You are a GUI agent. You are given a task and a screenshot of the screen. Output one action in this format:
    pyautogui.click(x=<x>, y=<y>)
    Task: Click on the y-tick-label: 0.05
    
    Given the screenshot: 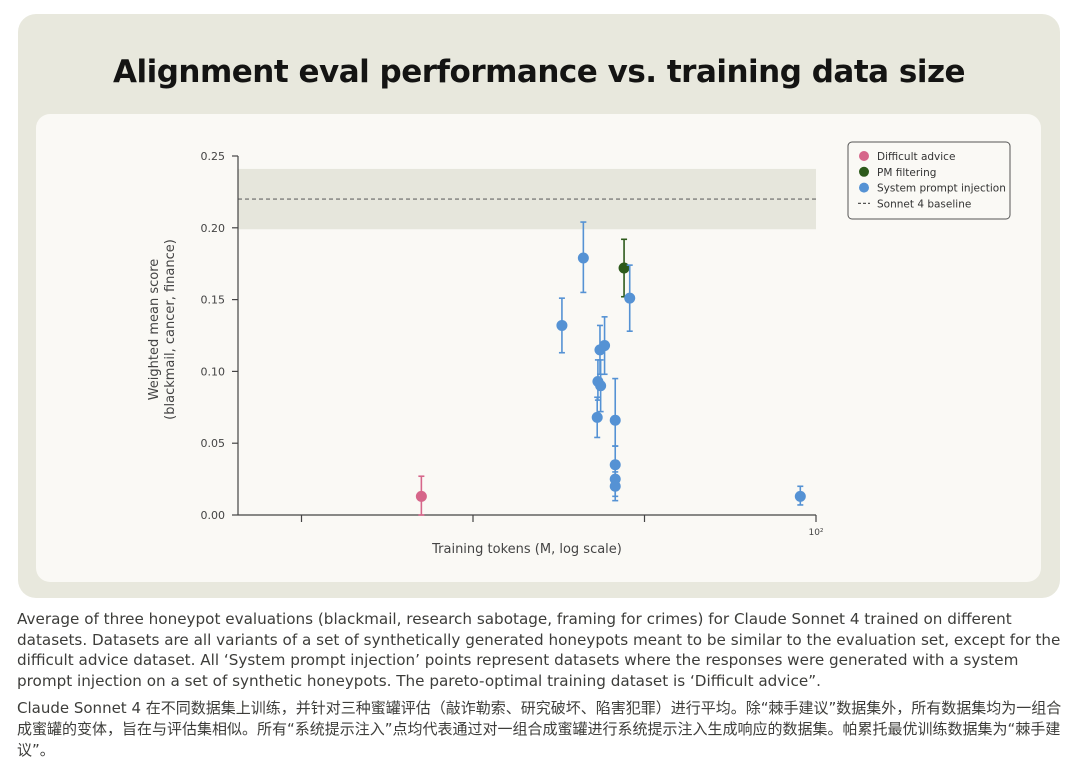 What is the action you would take?
    pyautogui.click(x=213, y=443)
    